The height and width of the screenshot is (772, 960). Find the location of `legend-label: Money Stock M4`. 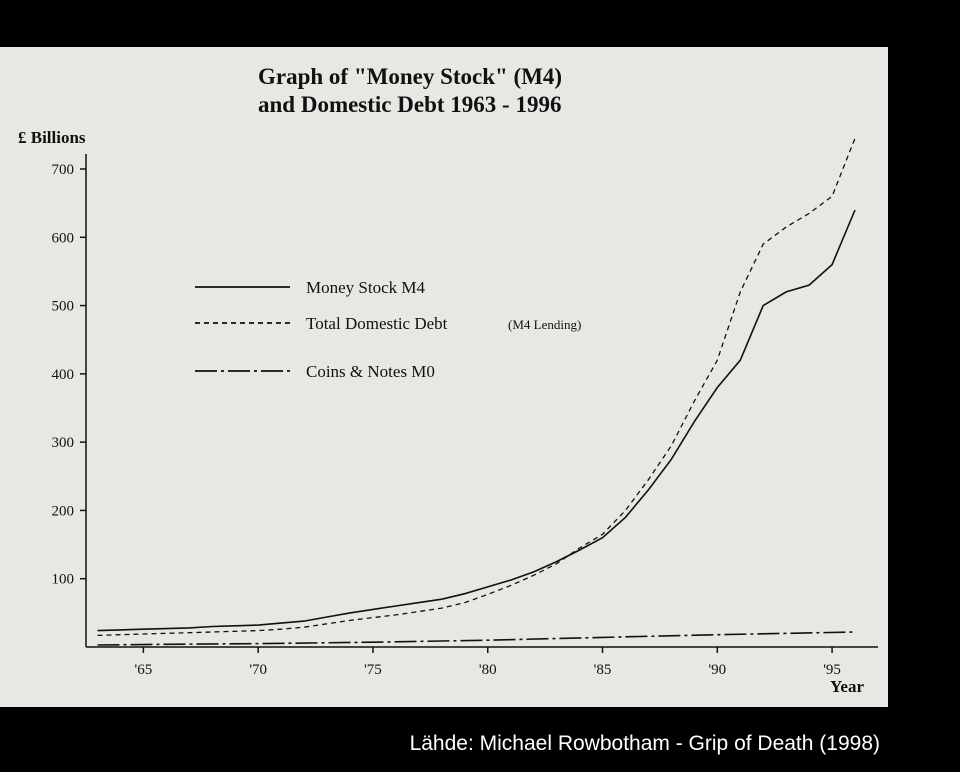

legend-label: Money Stock M4 is located at coordinates (366, 287).